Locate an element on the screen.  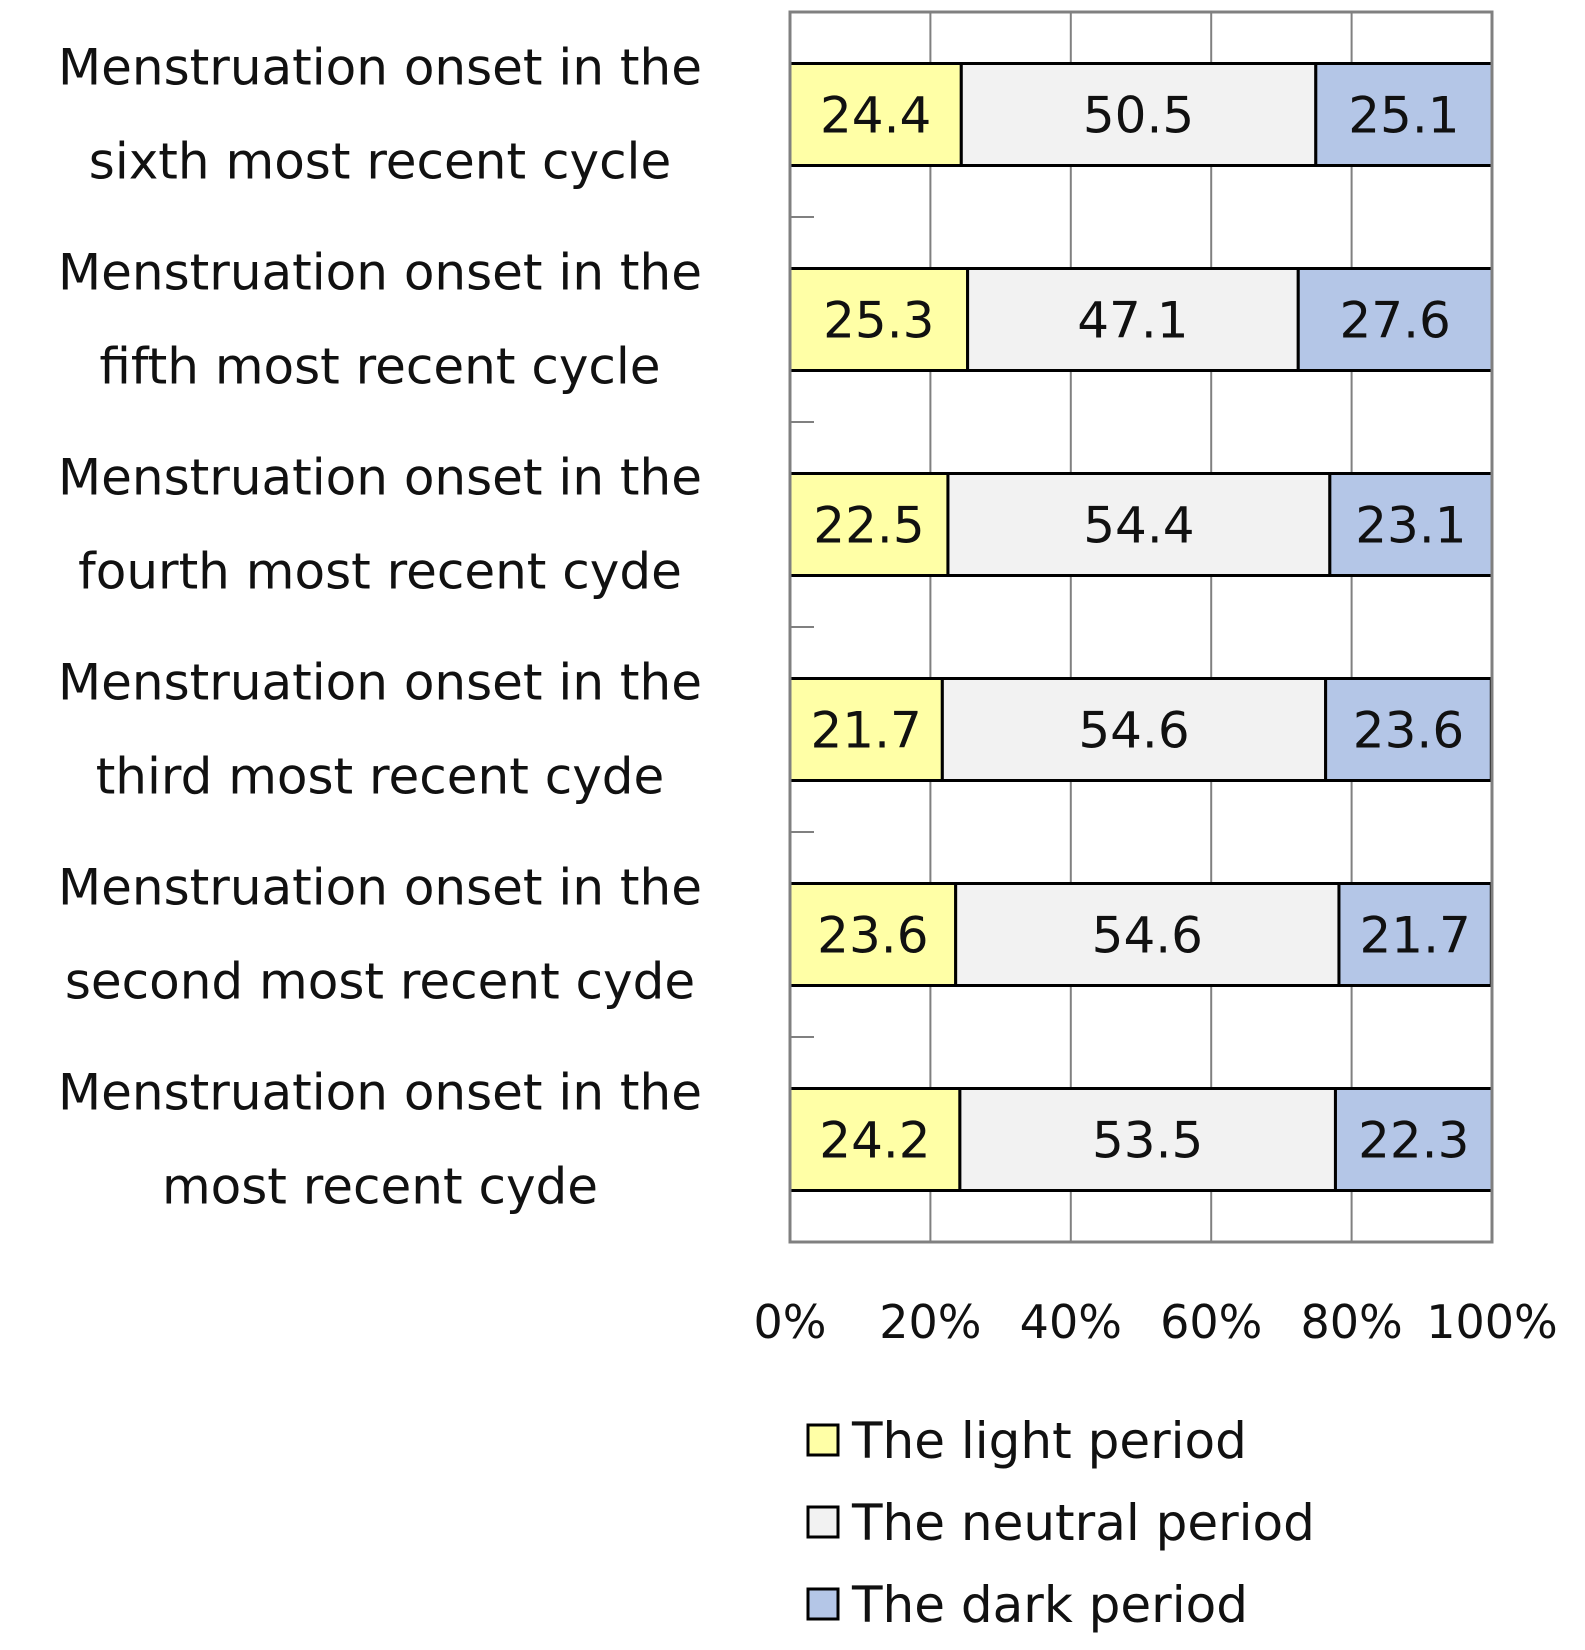
x-tick-label: 100% is located at coordinates (1492, 1322).